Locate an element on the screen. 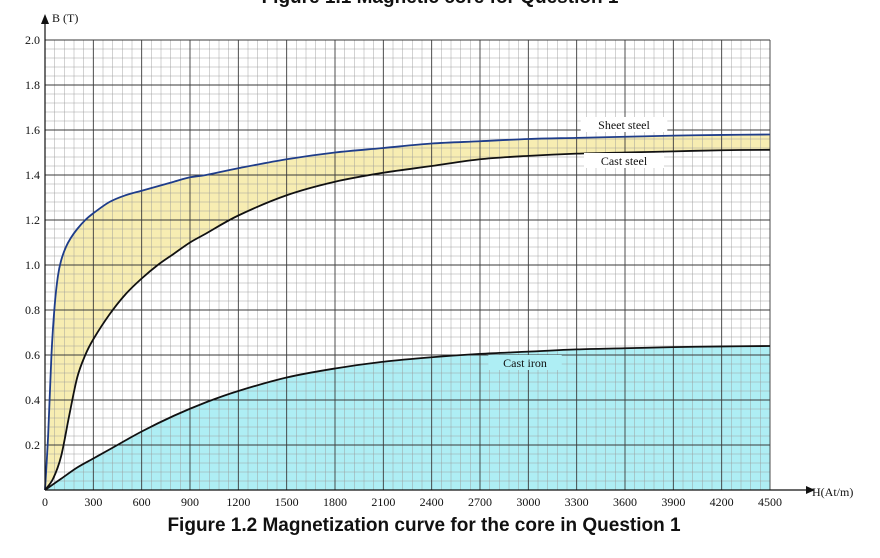 The image size is (880, 558). y-tick-label: 1.6 is located at coordinates (32, 130).